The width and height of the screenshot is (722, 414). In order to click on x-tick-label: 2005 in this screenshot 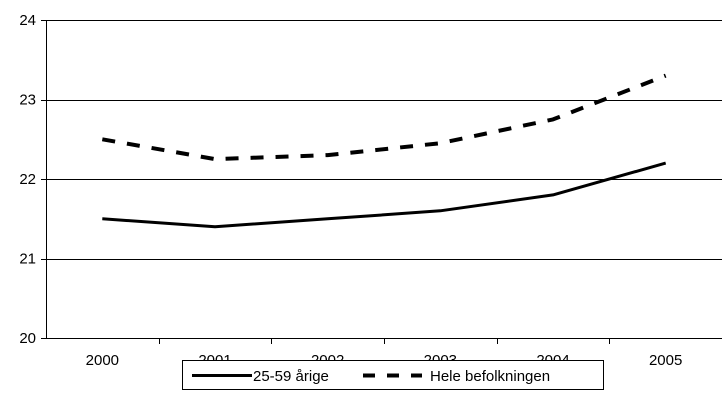, I will do `click(665, 360)`.